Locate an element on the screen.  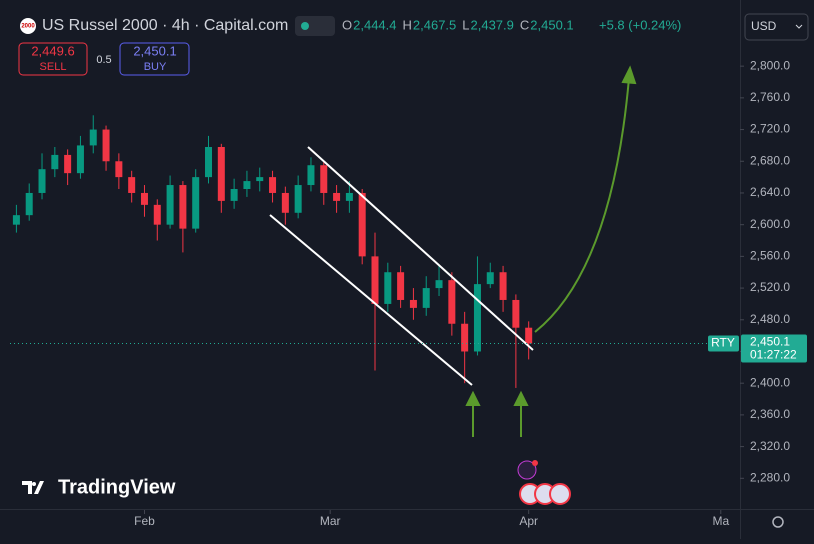
price-tag is located at coordinates (774, 348).